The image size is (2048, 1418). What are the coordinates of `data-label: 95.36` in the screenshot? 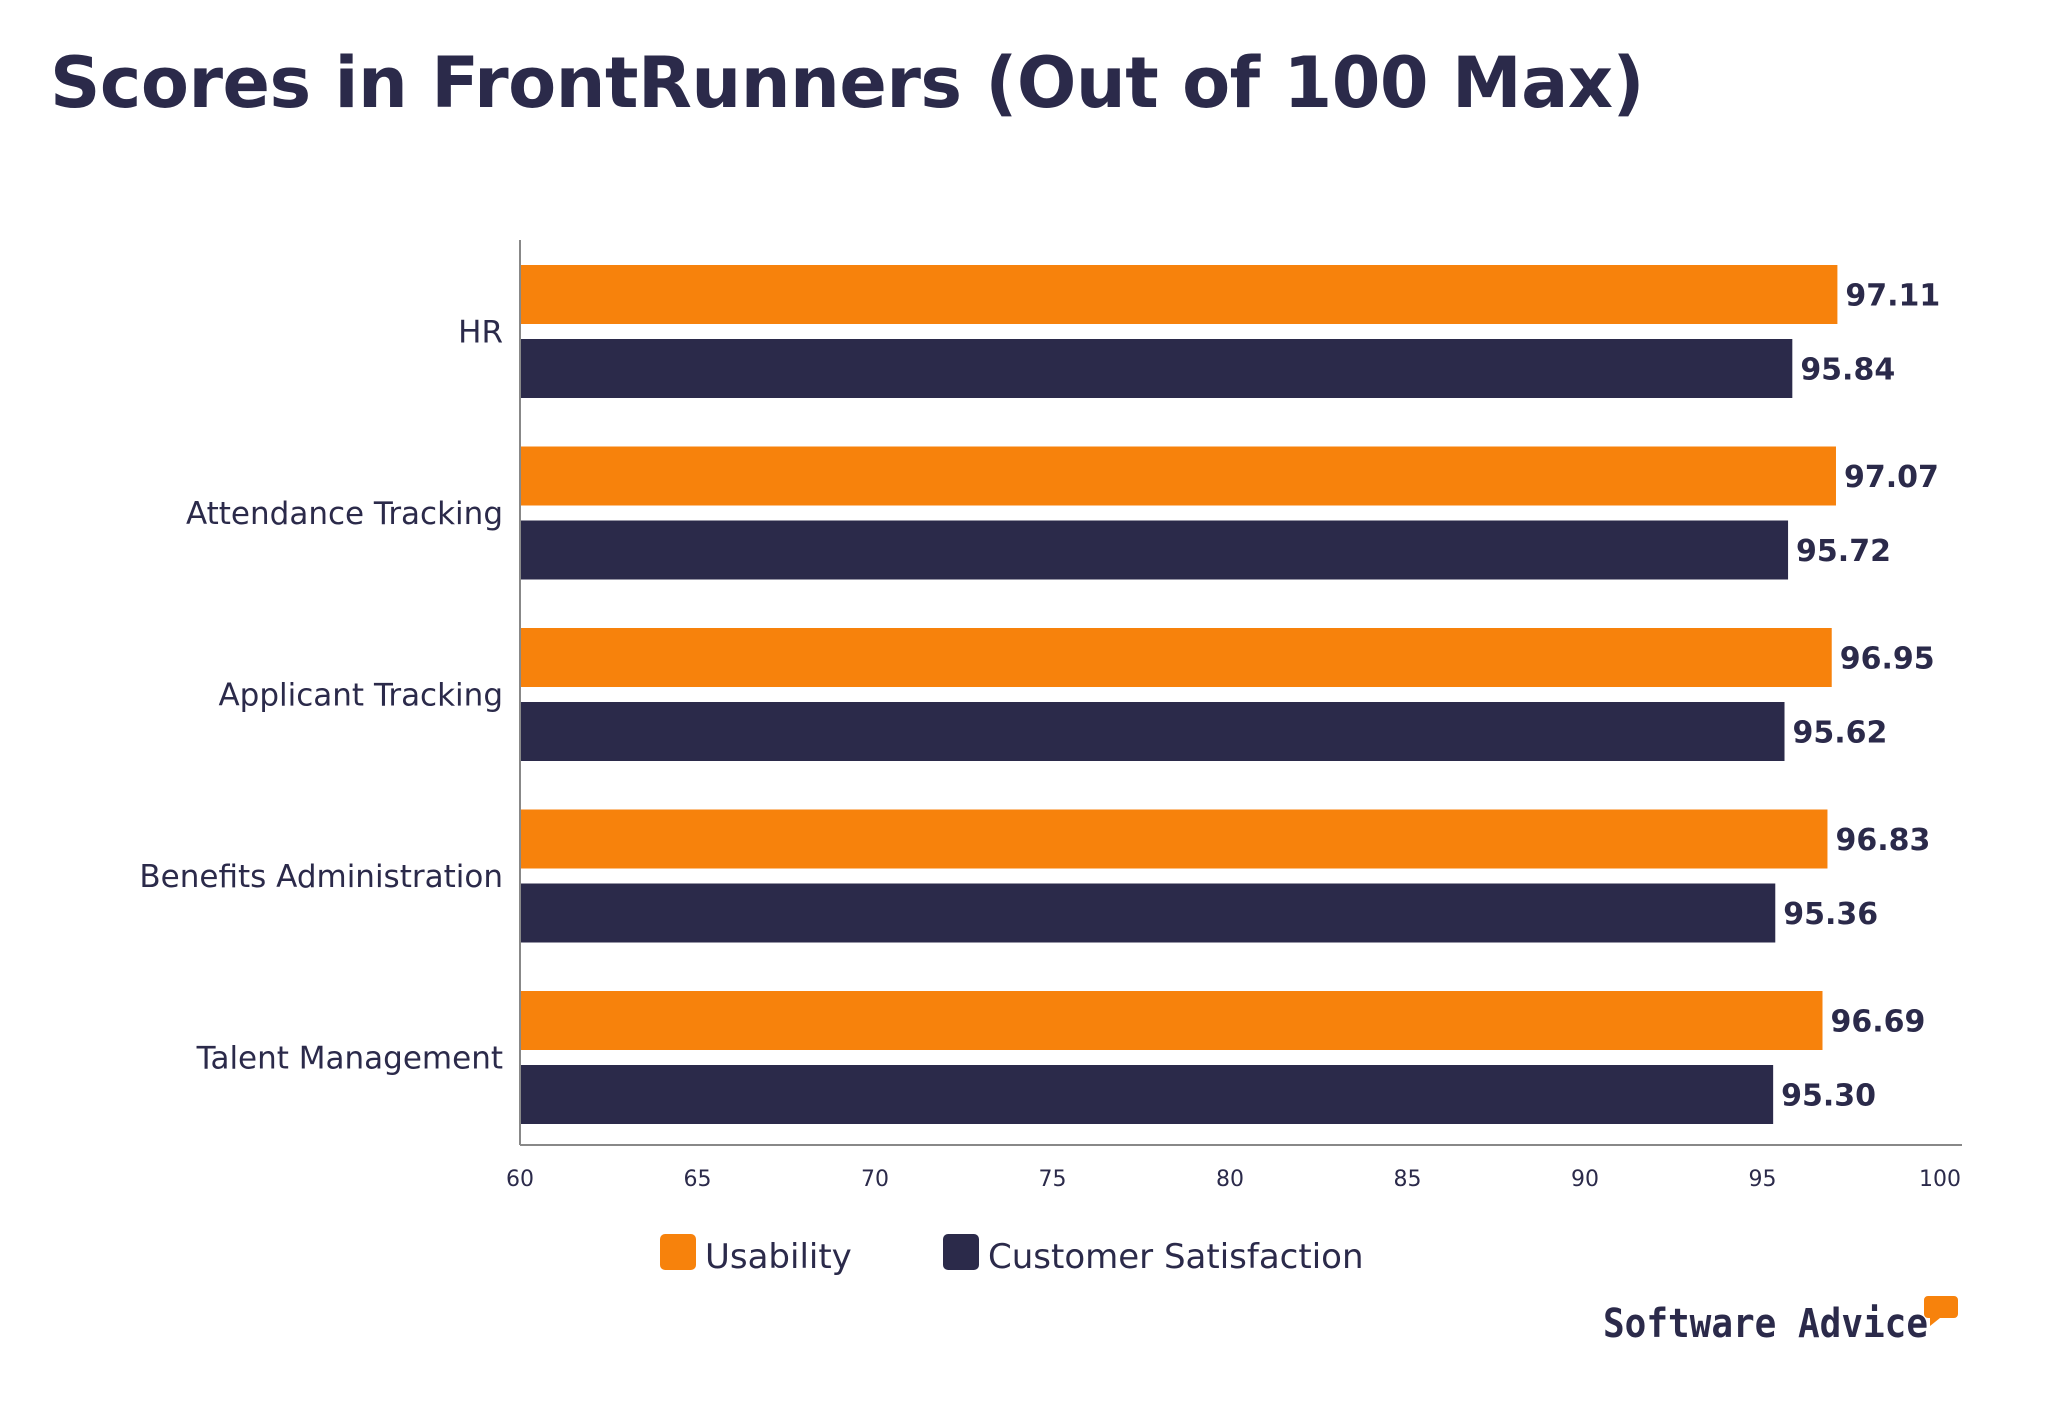 It's located at (1830, 914).